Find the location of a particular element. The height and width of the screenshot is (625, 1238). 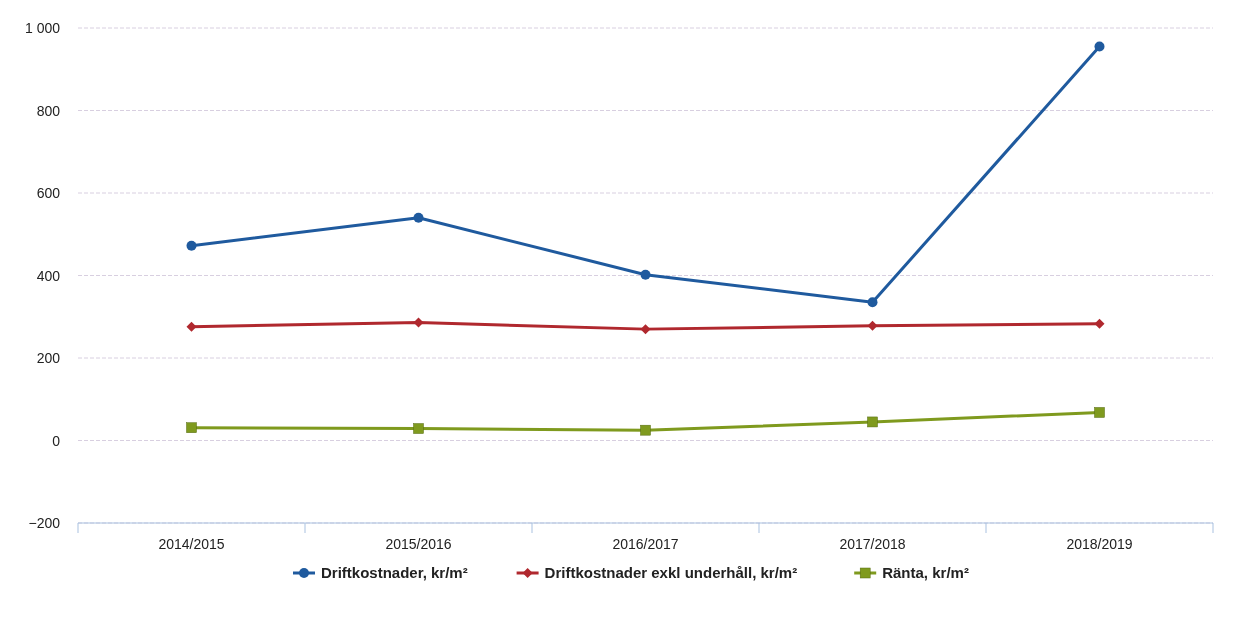

y-tick-label: −200 is located at coordinates (44, 523).